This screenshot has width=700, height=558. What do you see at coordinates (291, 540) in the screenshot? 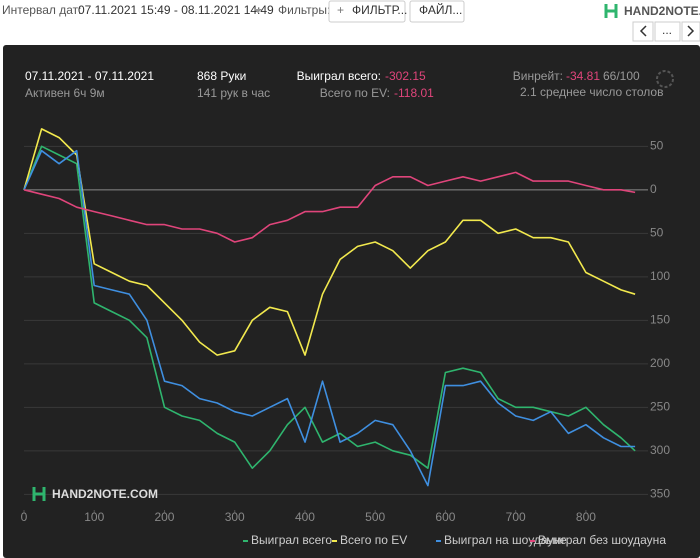
I see `legend-label: Выиграл всего` at bounding box center [291, 540].